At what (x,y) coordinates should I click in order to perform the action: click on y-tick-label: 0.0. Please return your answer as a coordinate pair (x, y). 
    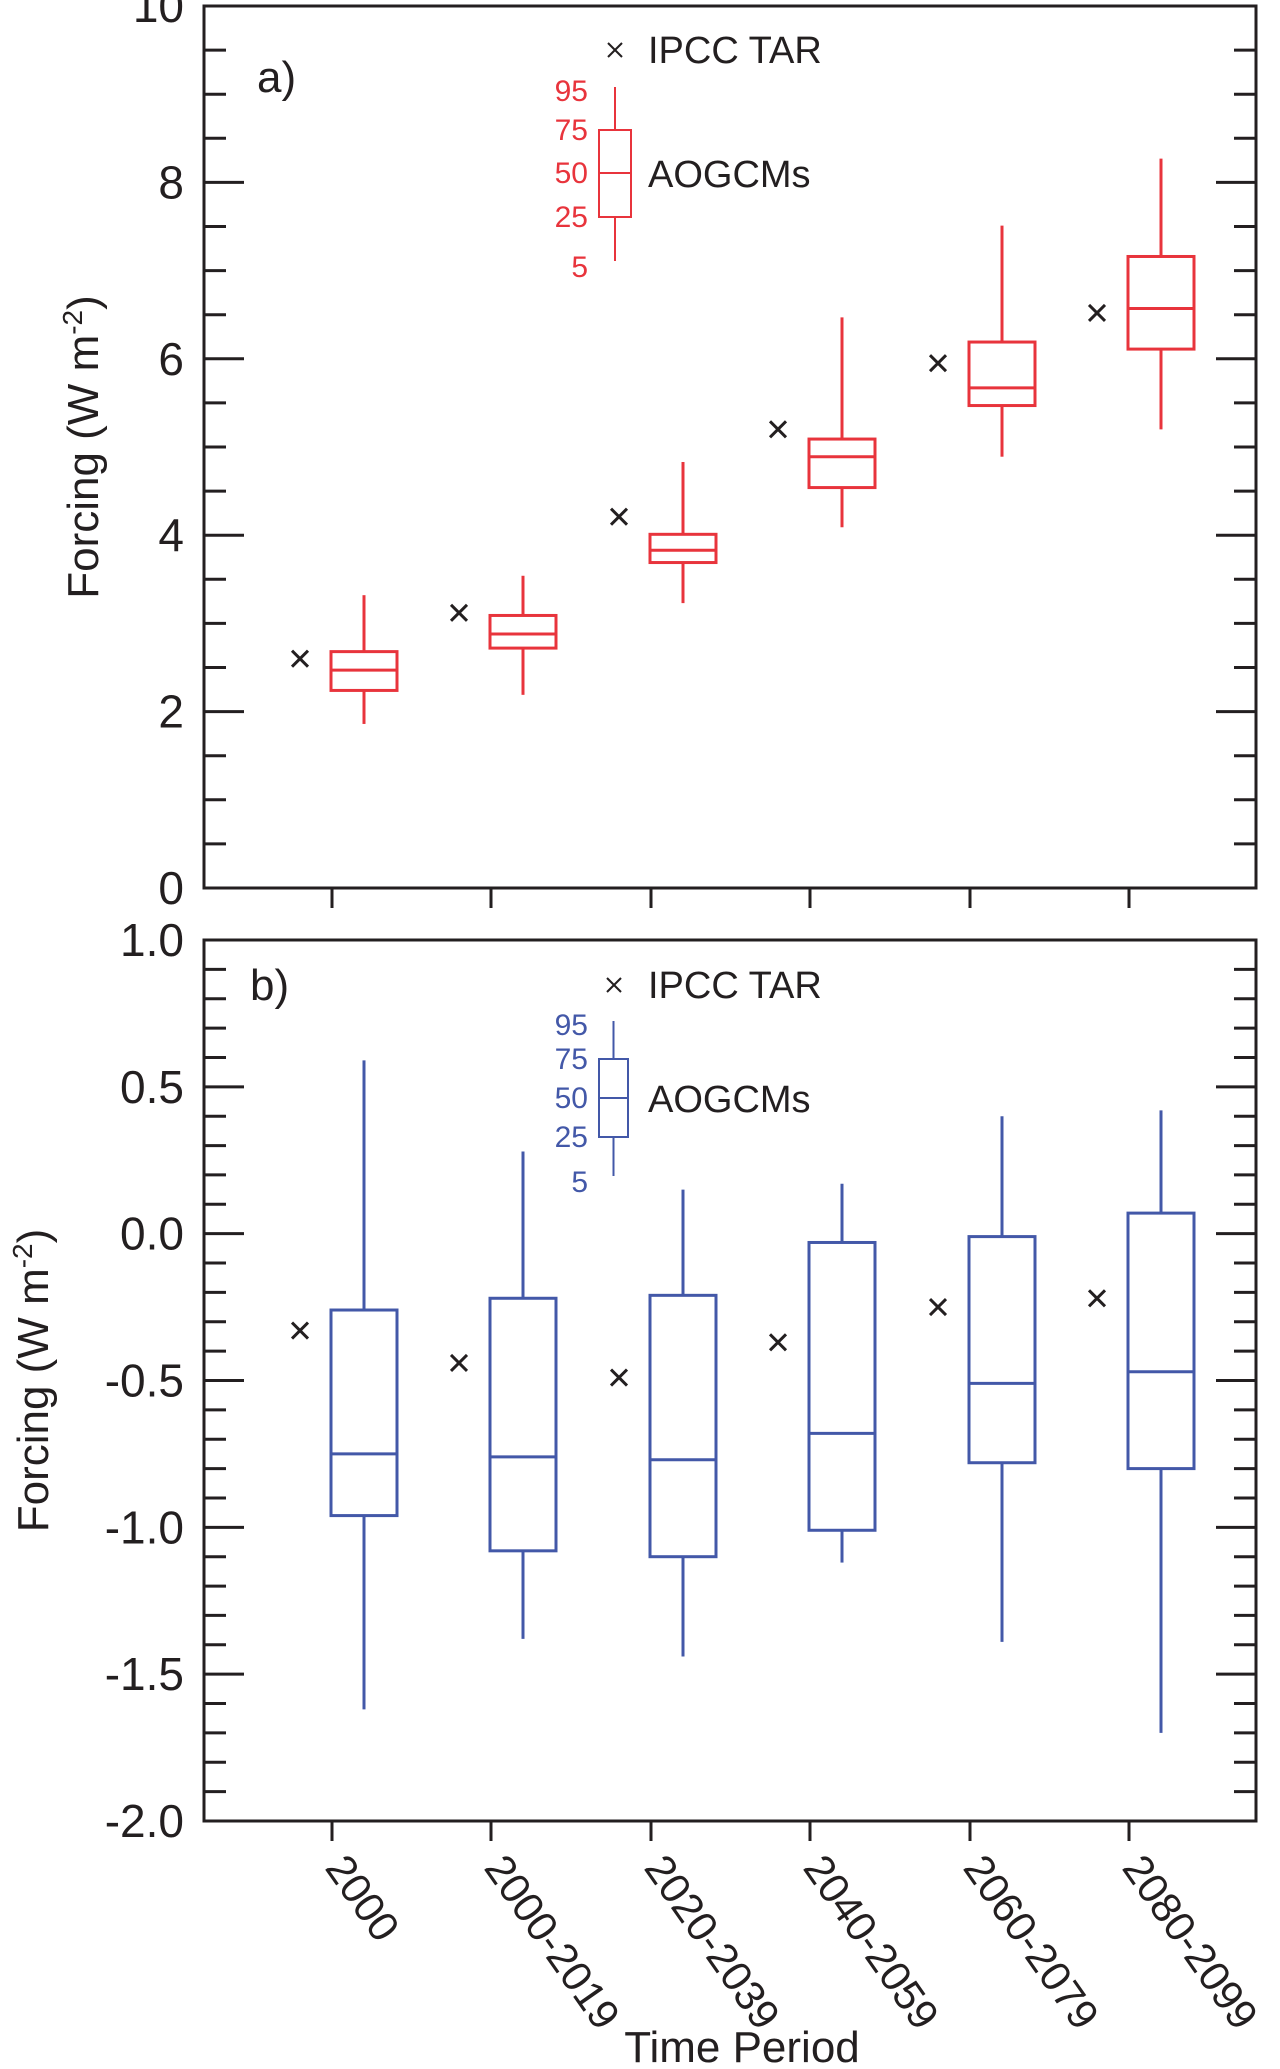
    Looking at the image, I should click on (152, 1234).